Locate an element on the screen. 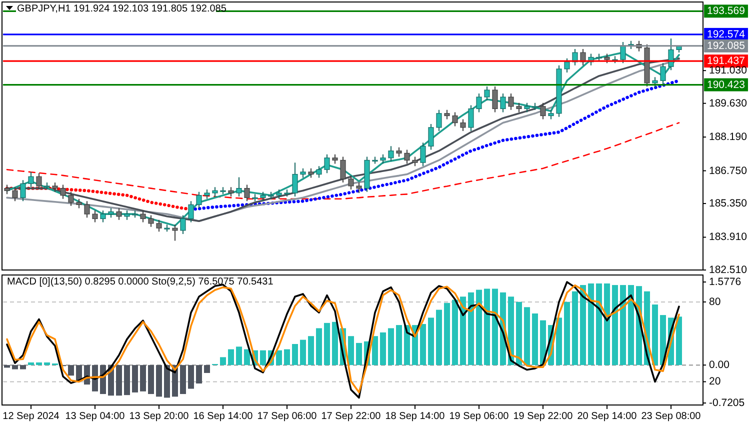 This screenshot has width=750, height=430. x-tick-label: 19 Sep 06:00 is located at coordinates (479, 416).